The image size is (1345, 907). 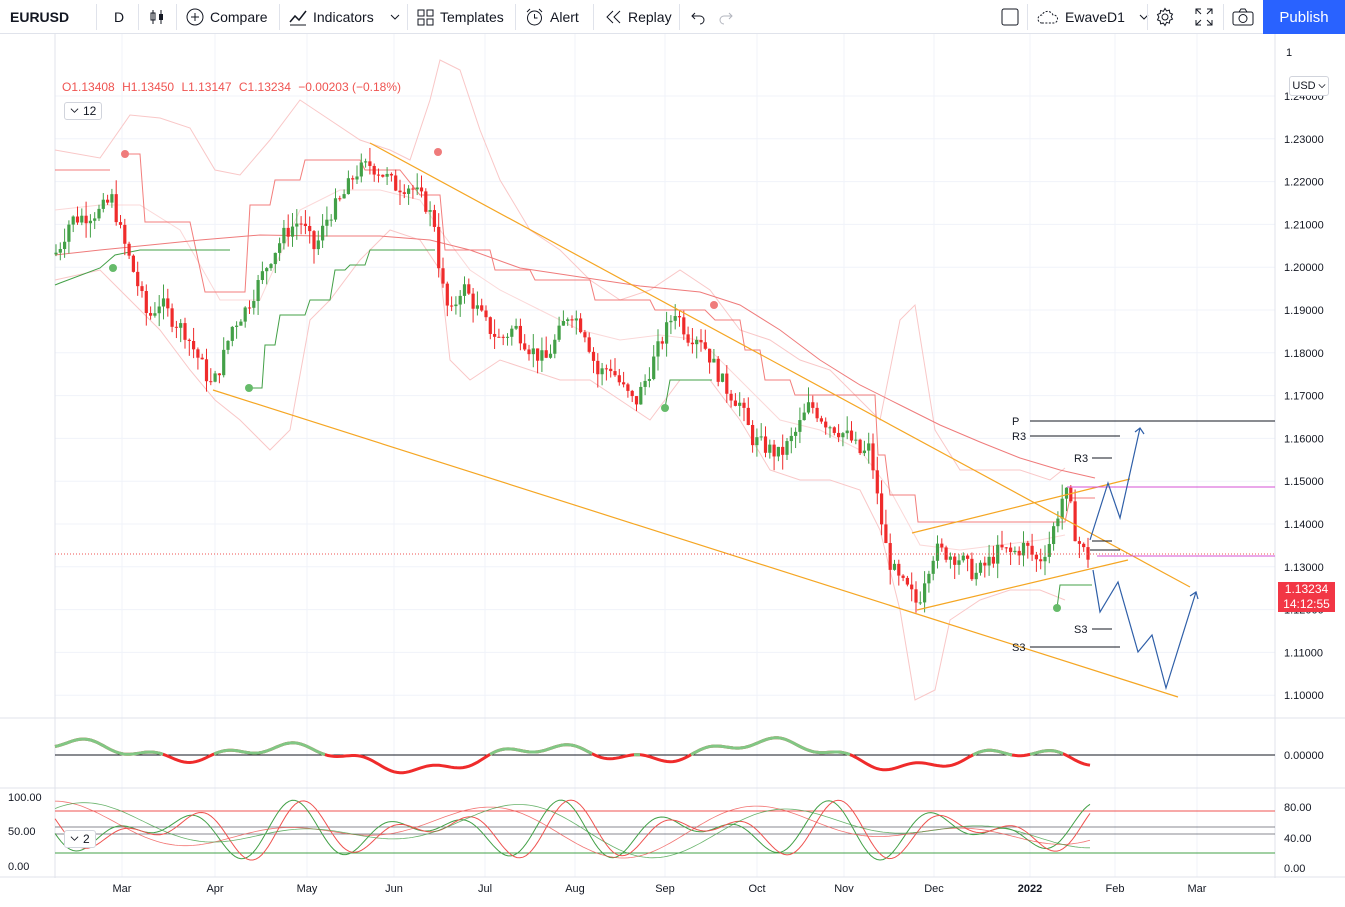 I want to click on triangle-lower-line, so click(x=1022, y=585).